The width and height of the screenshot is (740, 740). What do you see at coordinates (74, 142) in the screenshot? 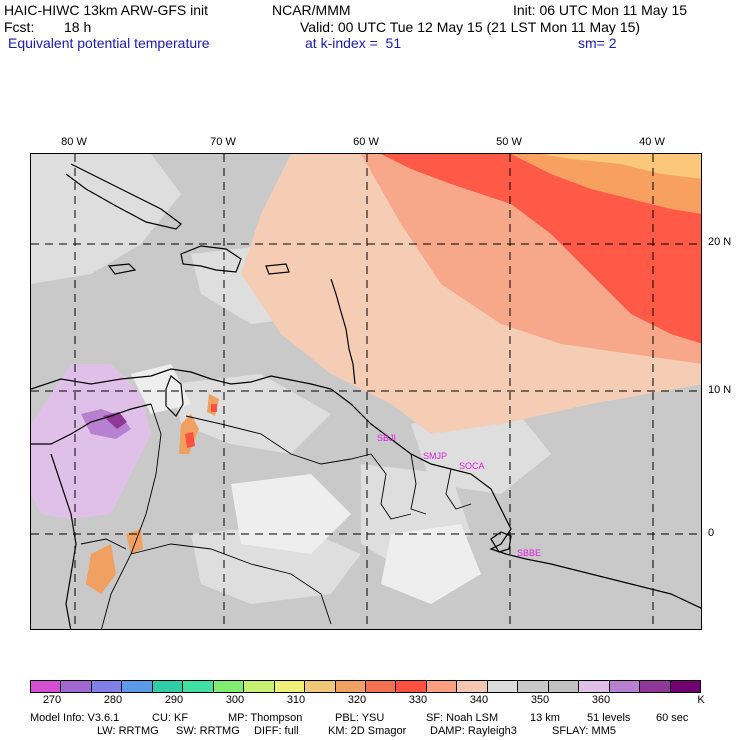
I see `lon-label: 80 W` at bounding box center [74, 142].